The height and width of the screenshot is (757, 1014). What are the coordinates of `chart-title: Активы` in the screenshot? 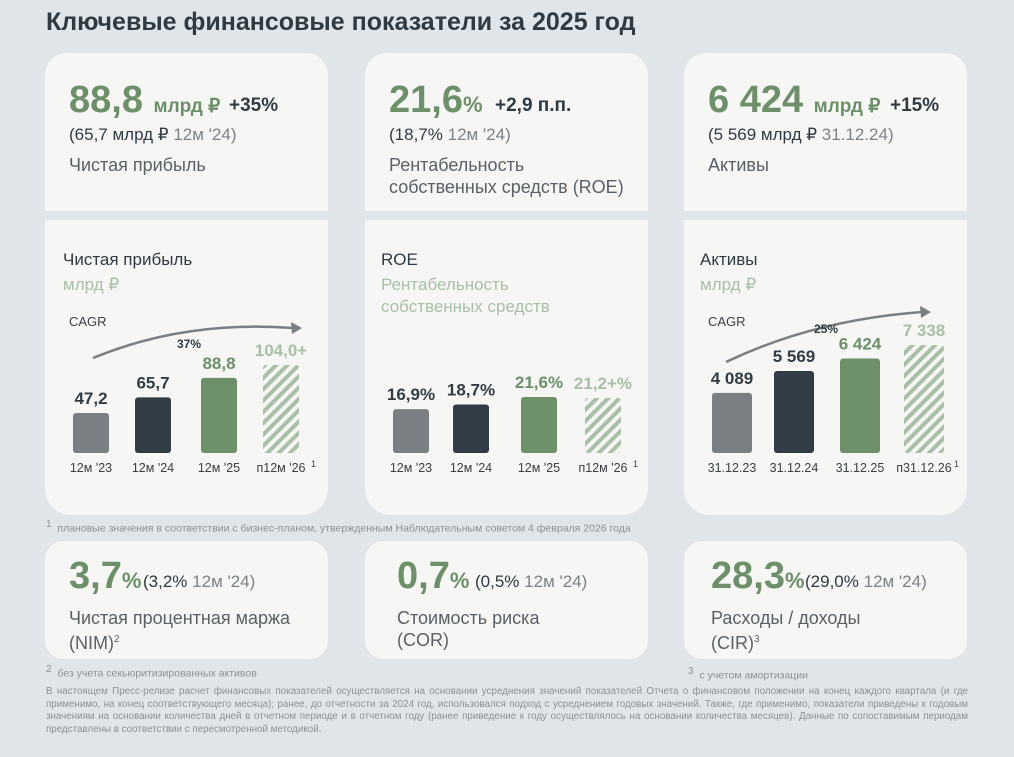 It's located at (729, 259).